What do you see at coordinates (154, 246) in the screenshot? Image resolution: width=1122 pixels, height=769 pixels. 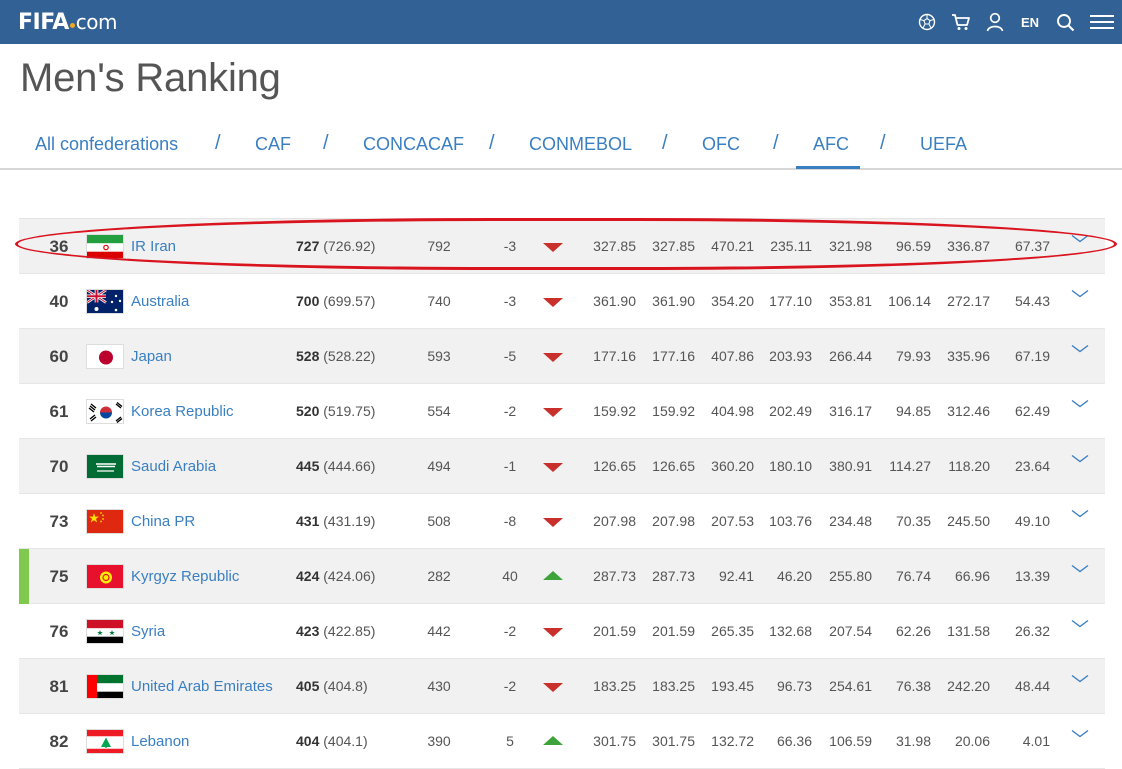 I see `country-link: IR Iran` at bounding box center [154, 246].